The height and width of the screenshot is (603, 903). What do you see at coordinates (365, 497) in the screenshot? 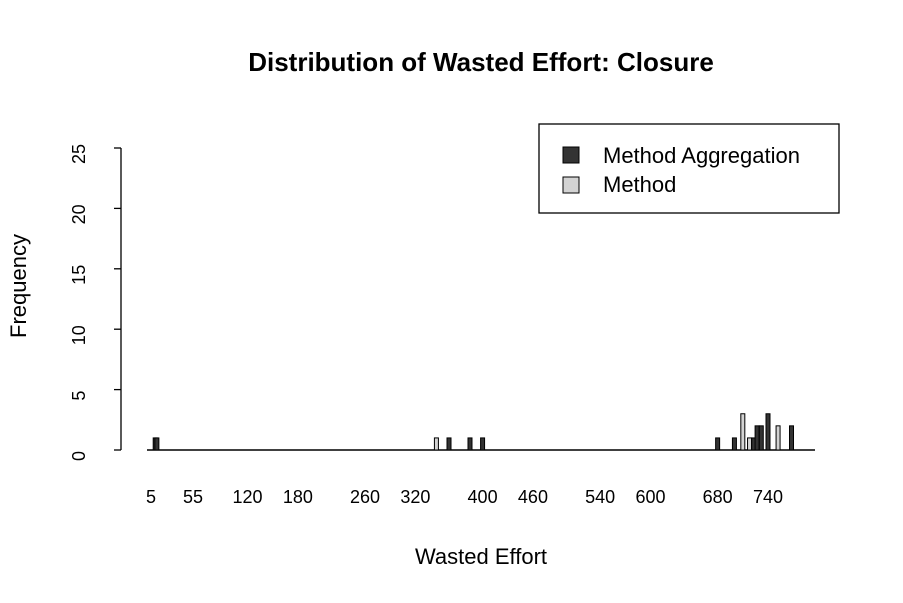
I see `x-tick-label: 260` at bounding box center [365, 497].